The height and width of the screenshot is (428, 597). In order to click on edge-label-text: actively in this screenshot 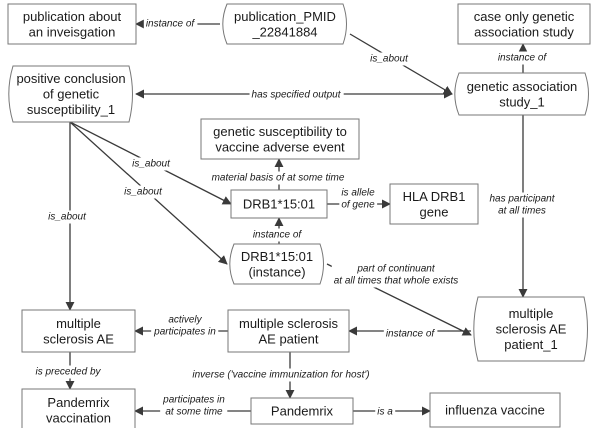, I will do `click(185, 320)`.